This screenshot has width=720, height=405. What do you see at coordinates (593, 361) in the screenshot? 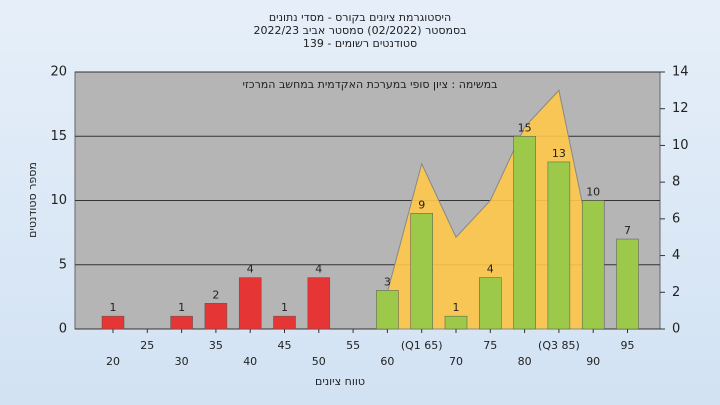
I see `x-tick-label: 90` at bounding box center [593, 361].